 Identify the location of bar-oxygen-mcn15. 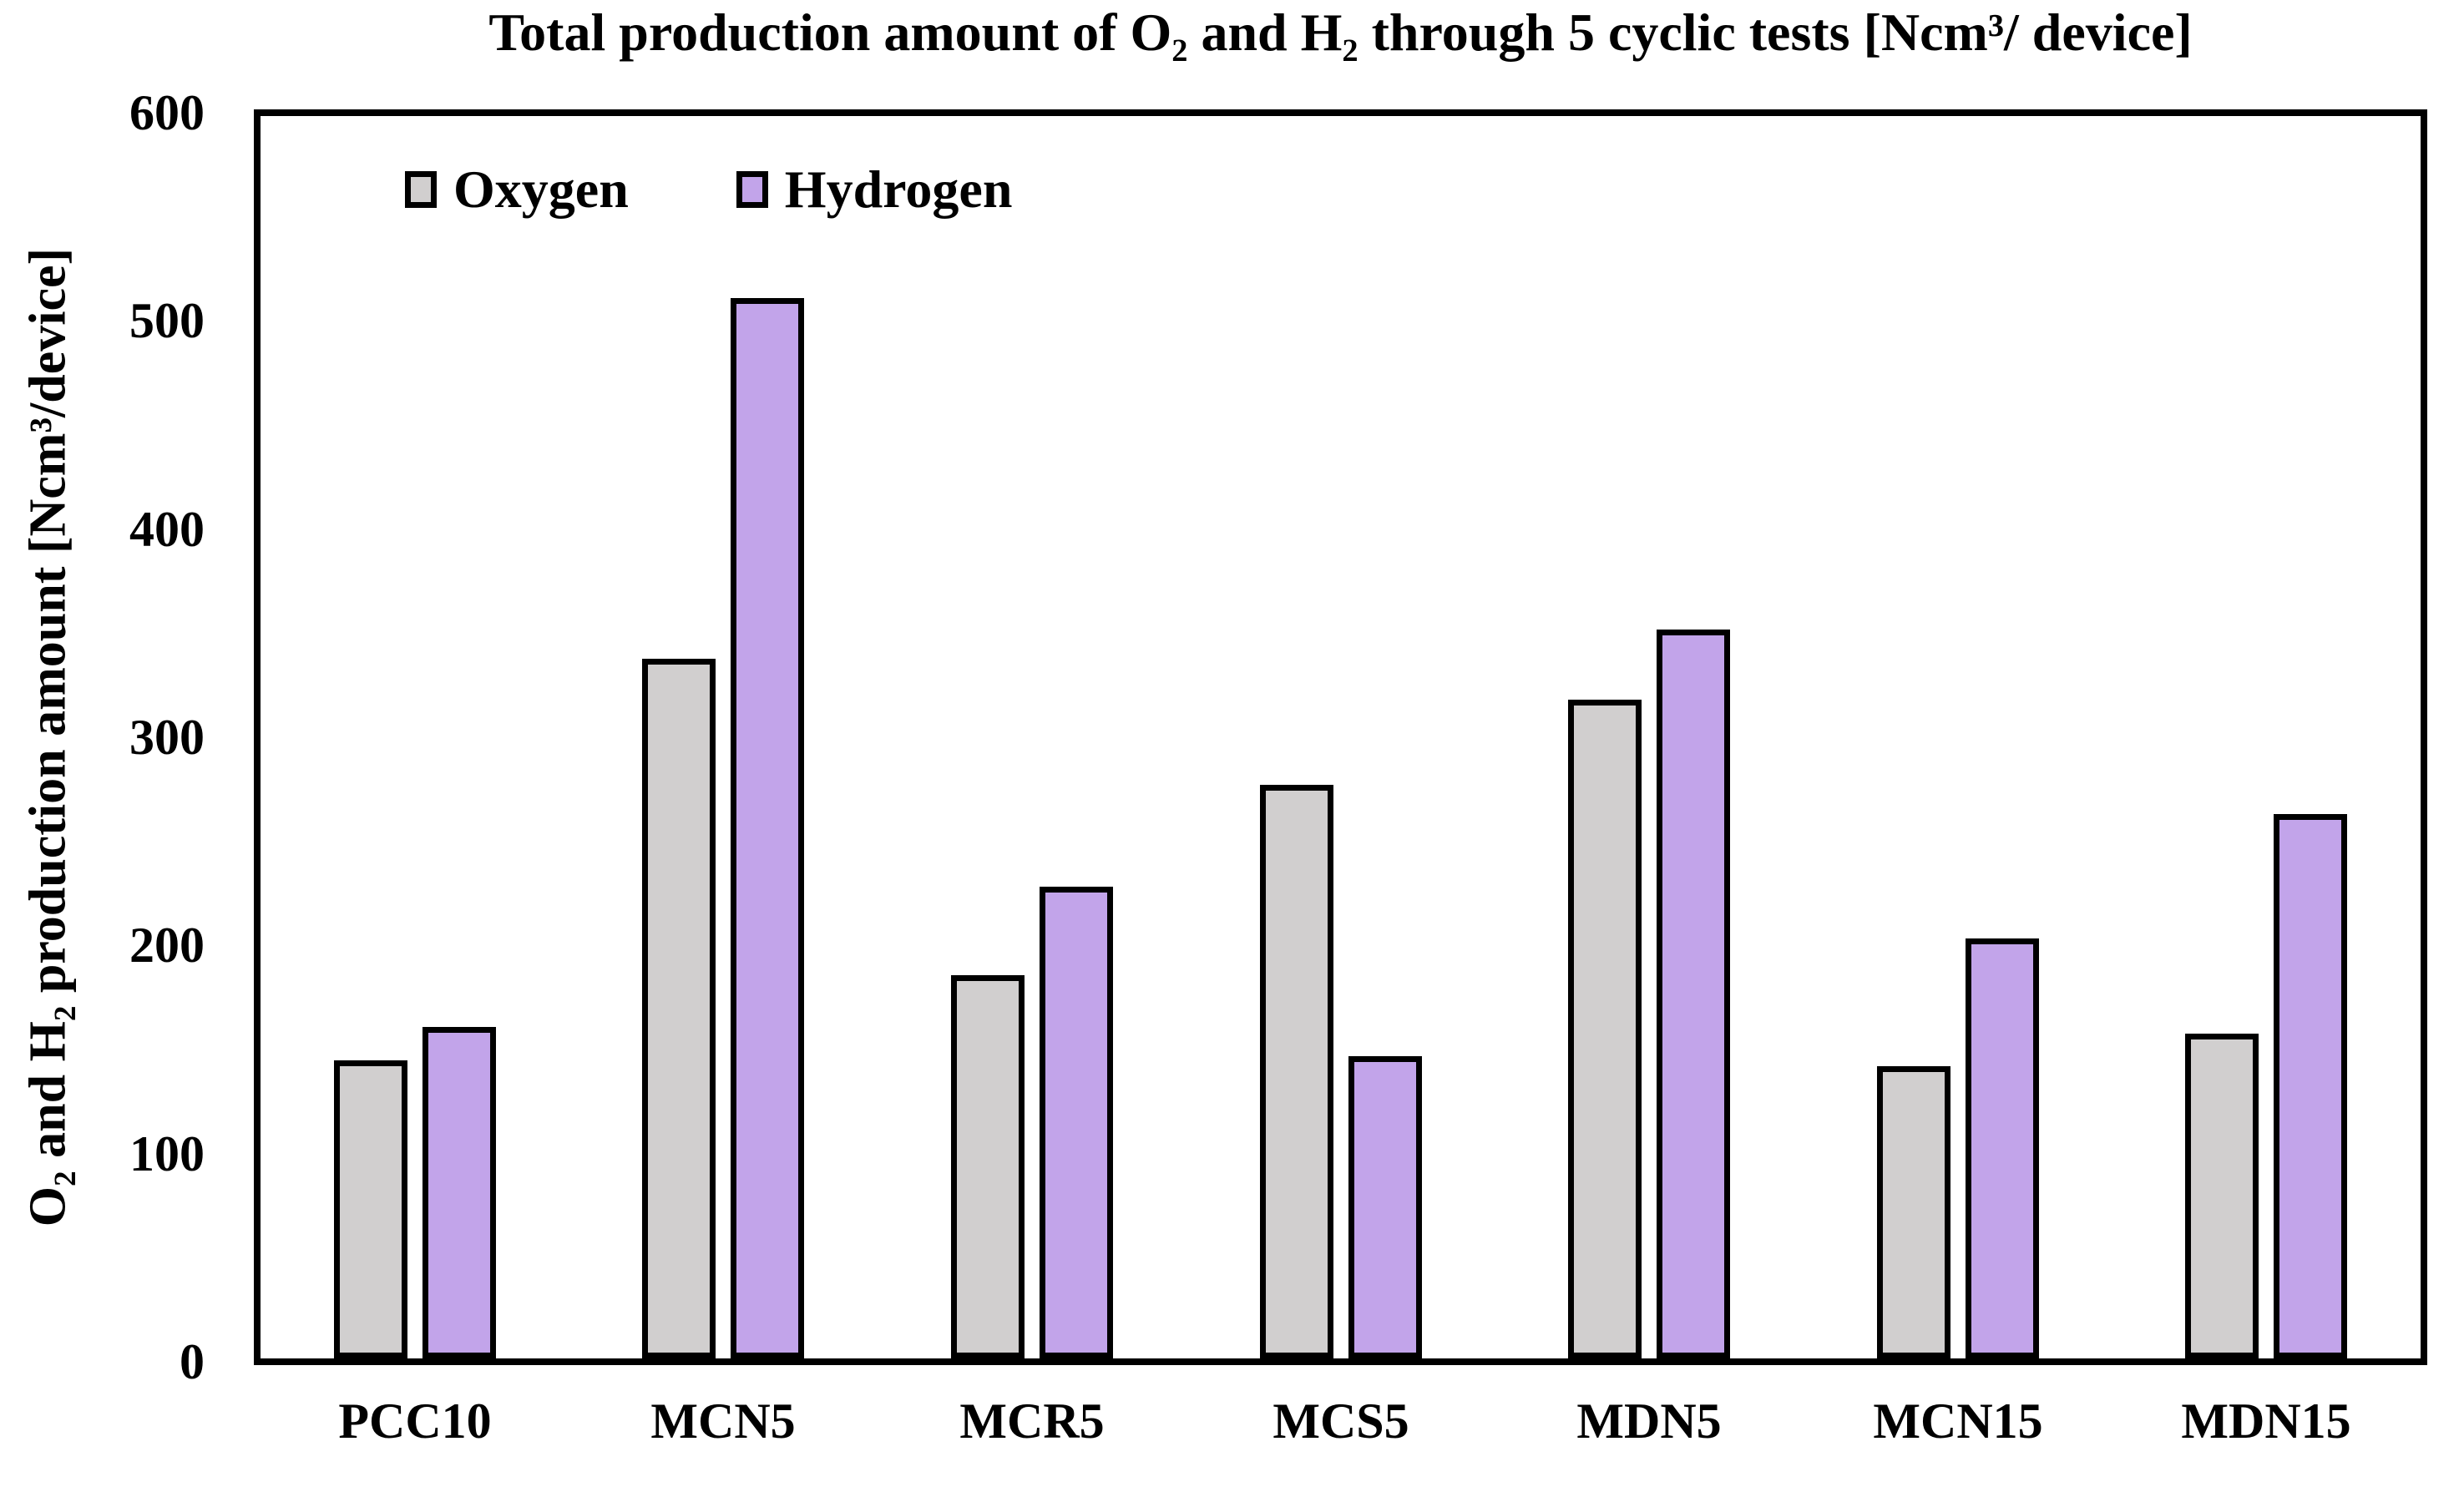
(1913, 1212).